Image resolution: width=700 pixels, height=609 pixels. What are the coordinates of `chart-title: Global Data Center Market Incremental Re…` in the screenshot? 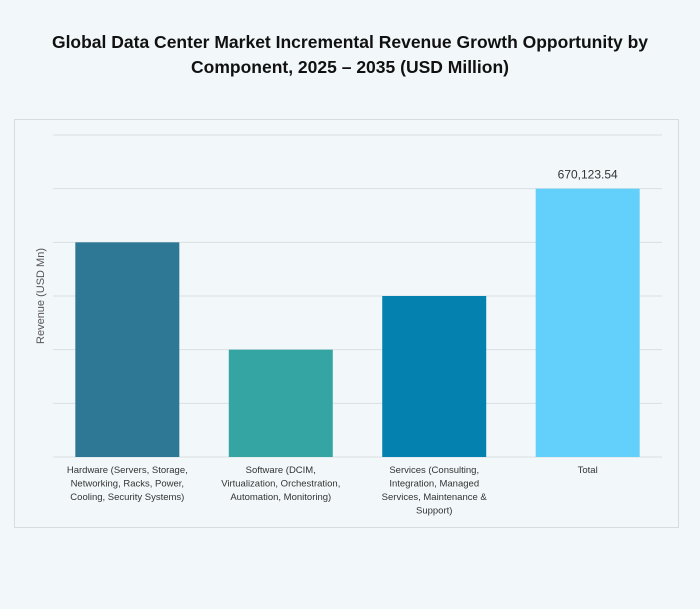 It's located at (350, 54).